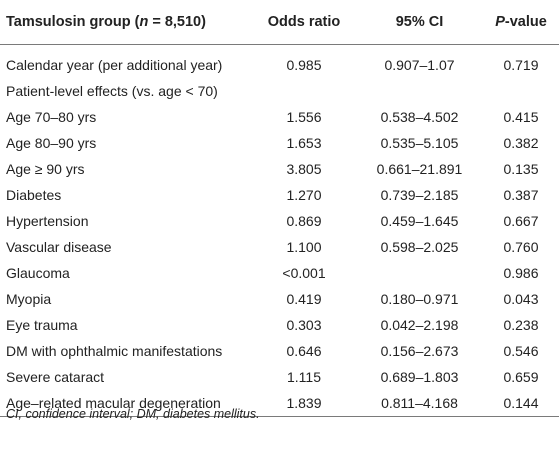  What do you see at coordinates (47, 221) in the screenshot?
I see `row-label: Hypertension` at bounding box center [47, 221].